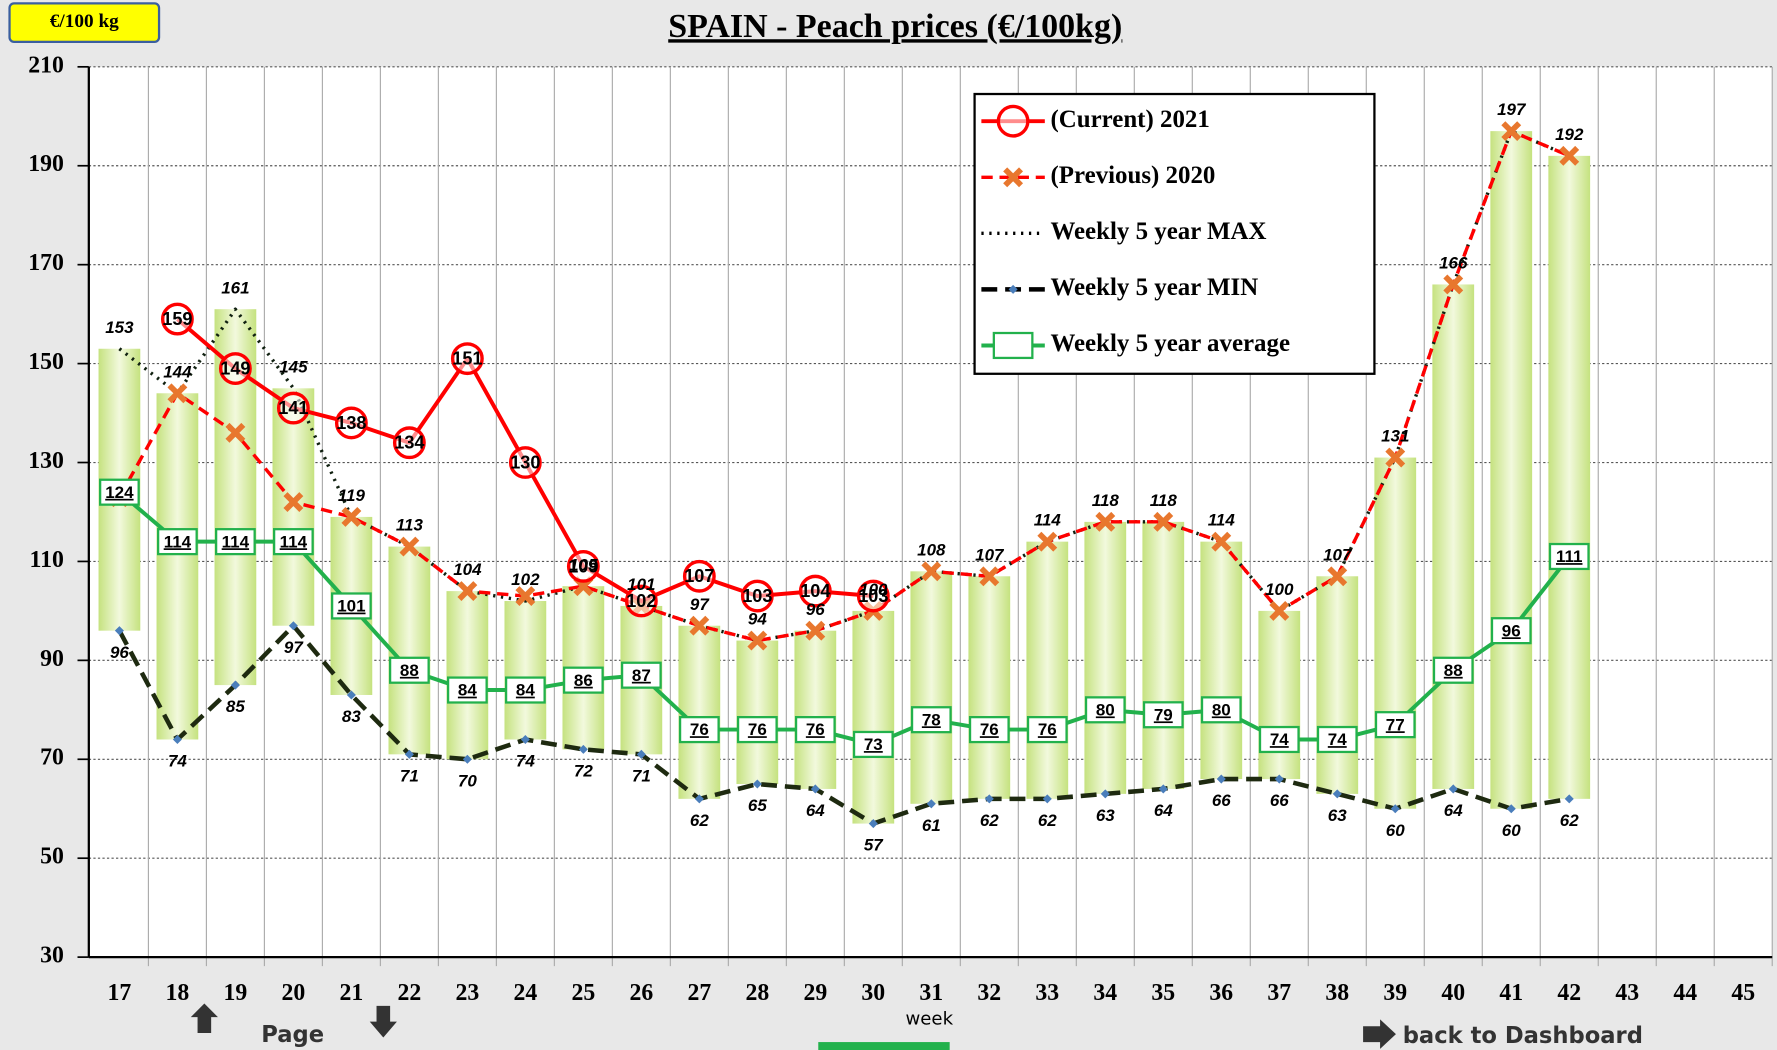  I want to click on data-label: 141, so click(293, 408).